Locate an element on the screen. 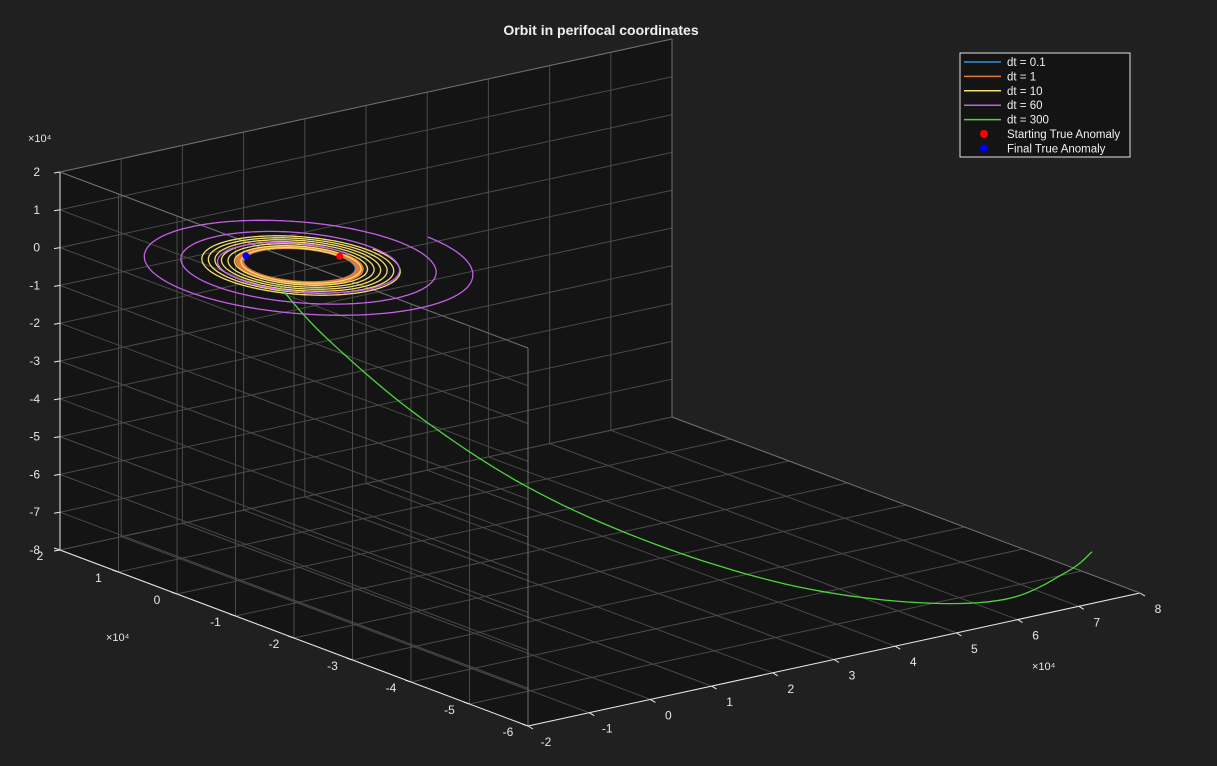 This screenshot has width=1217, height=766. y-tick-label: 2 is located at coordinates (40, 556).